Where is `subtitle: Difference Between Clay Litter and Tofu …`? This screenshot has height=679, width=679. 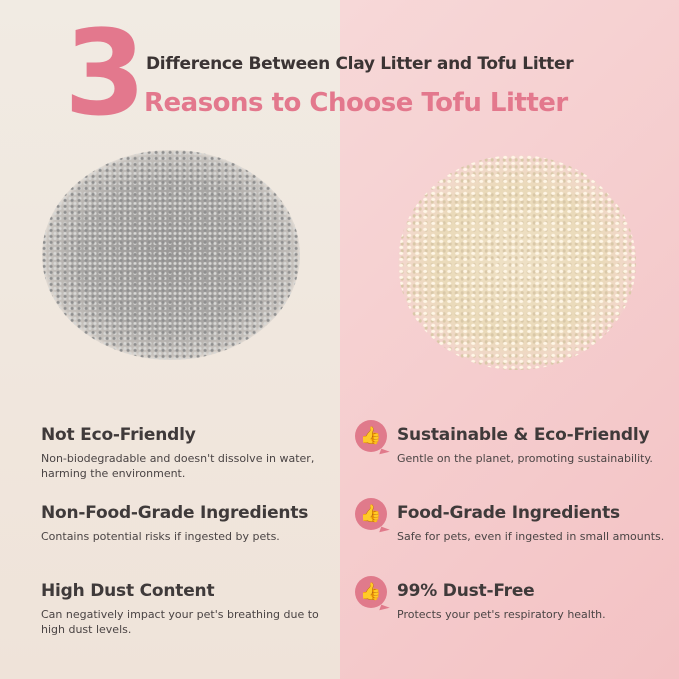 subtitle: Difference Between Clay Litter and Tofu … is located at coordinates (360, 64).